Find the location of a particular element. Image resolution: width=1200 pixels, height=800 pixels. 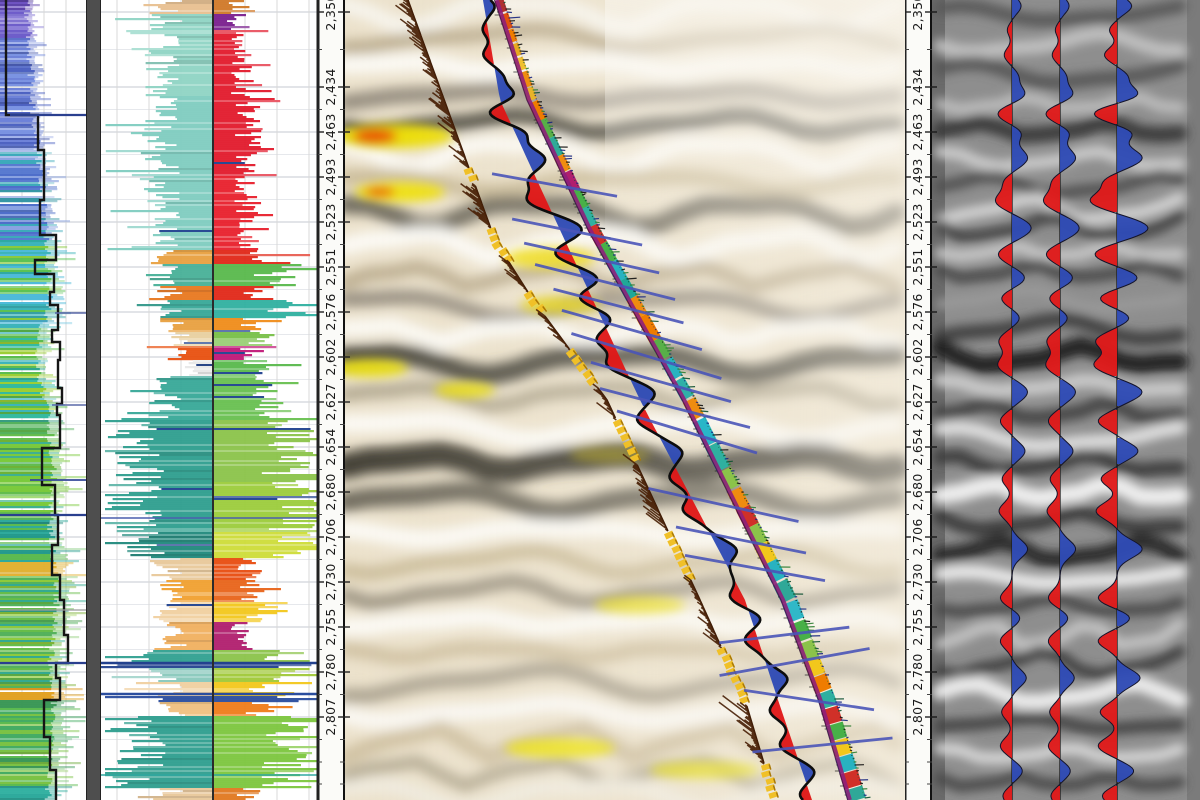

blocked-log-curve is located at coordinates (37, 400).